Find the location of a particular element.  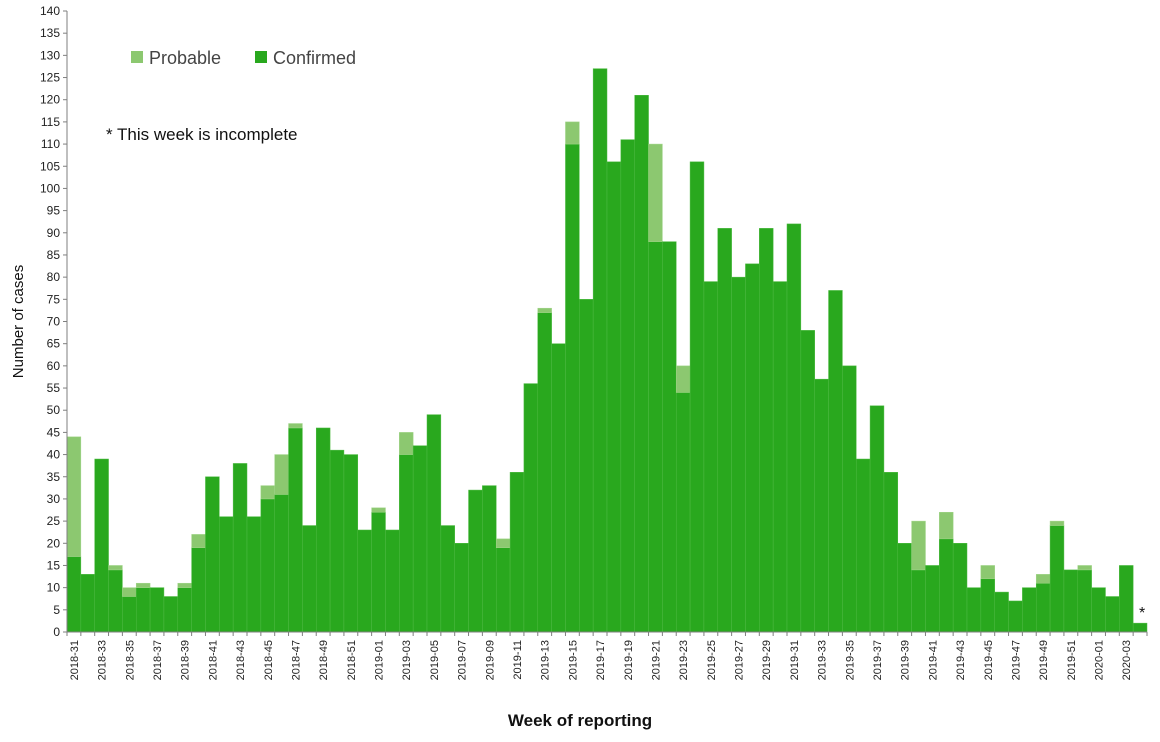

x-tick-label: 2019-11 is located at coordinates (518, 660).